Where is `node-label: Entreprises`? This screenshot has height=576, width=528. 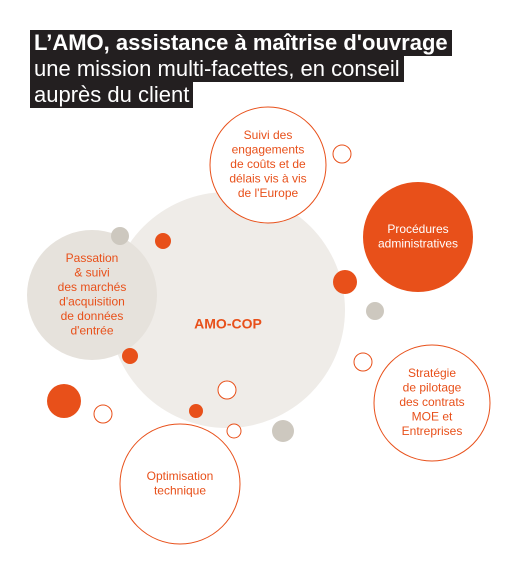 node-label: Entreprises is located at coordinates (432, 431).